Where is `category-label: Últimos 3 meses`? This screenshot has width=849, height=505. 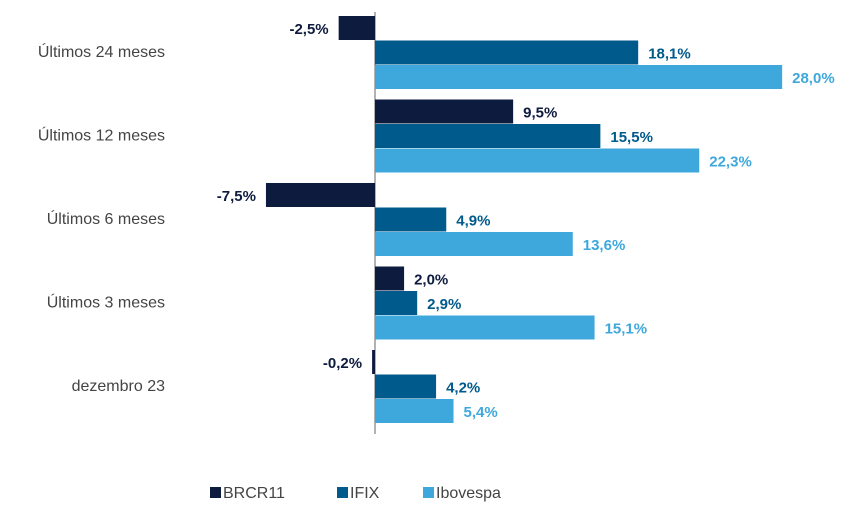
category-label: Últimos 3 meses is located at coordinates (106, 301).